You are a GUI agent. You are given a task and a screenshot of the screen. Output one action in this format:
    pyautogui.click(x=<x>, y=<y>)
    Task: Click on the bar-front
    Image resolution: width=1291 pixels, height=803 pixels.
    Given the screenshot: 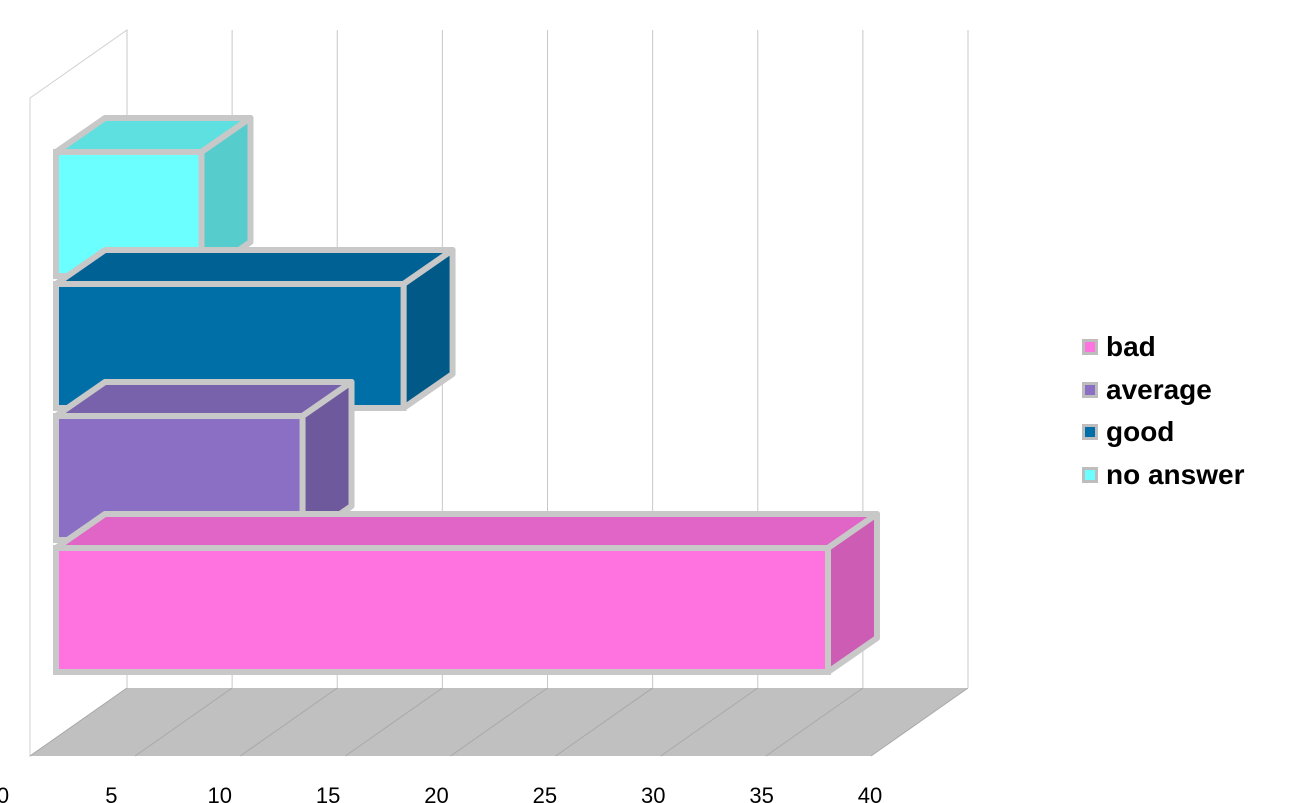 What is the action you would take?
    pyautogui.click(x=442, y=610)
    